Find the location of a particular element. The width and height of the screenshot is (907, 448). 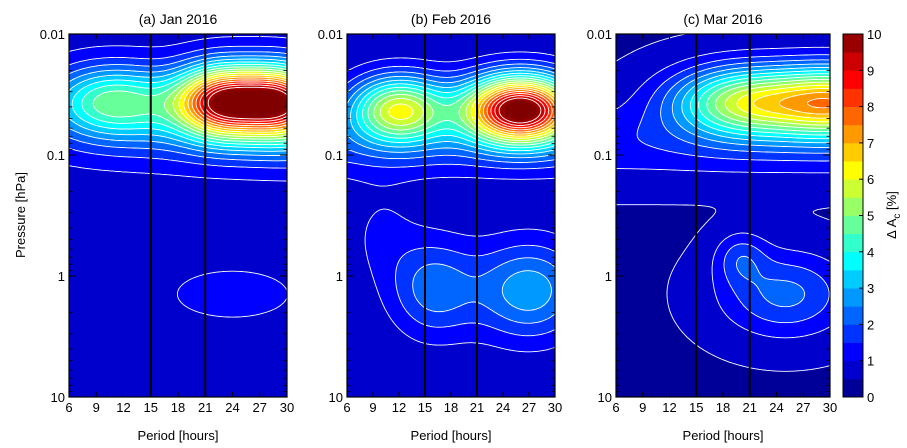

panel-title: (a) Jan 2016 is located at coordinates (178, 19).